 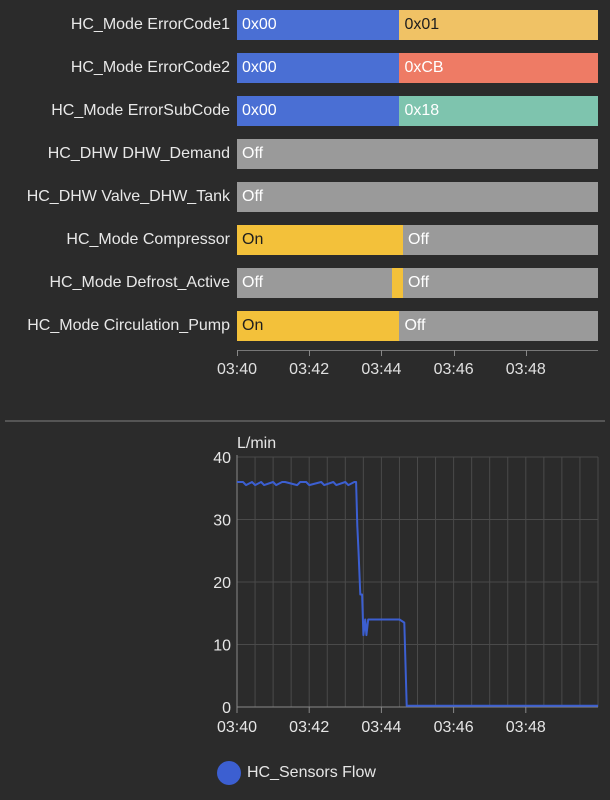 I want to click on timeline-tick-label: 03:46, so click(x=453, y=369).